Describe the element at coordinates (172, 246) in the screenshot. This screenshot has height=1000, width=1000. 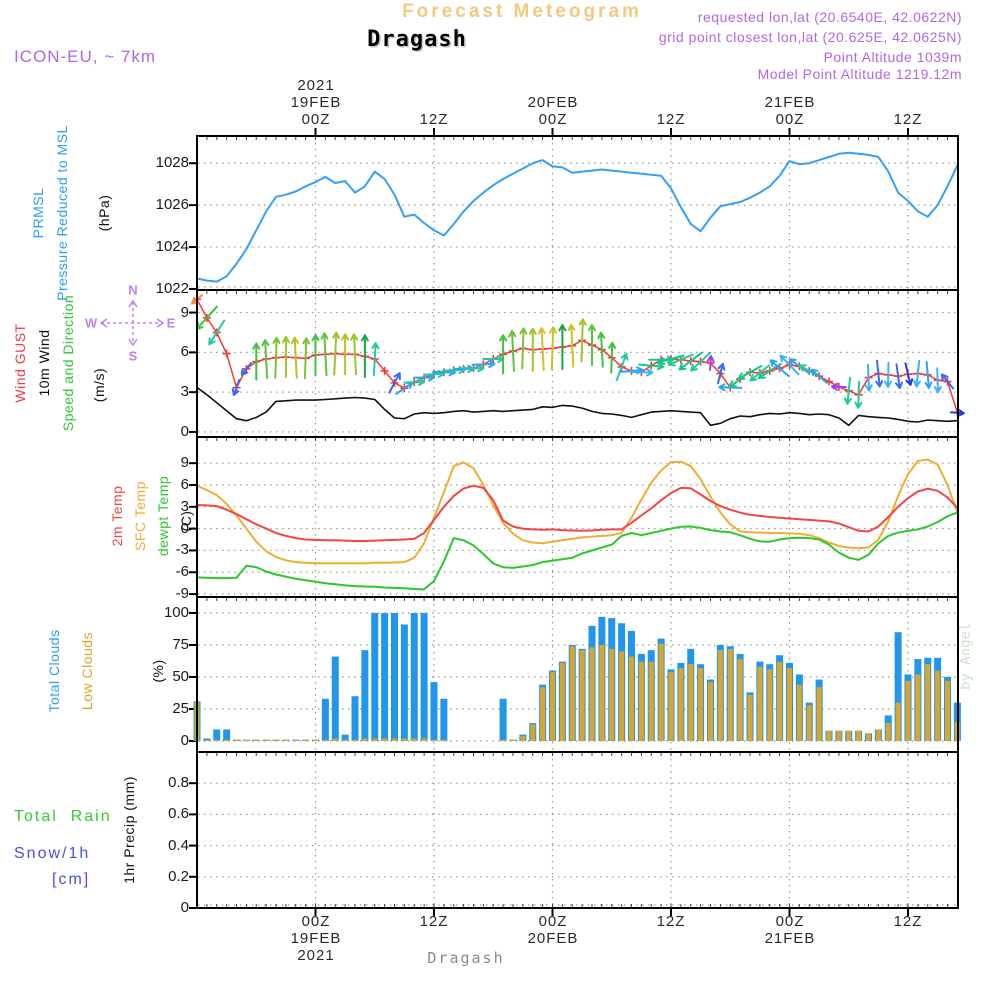
I see `ytick-label: 1024` at that location.